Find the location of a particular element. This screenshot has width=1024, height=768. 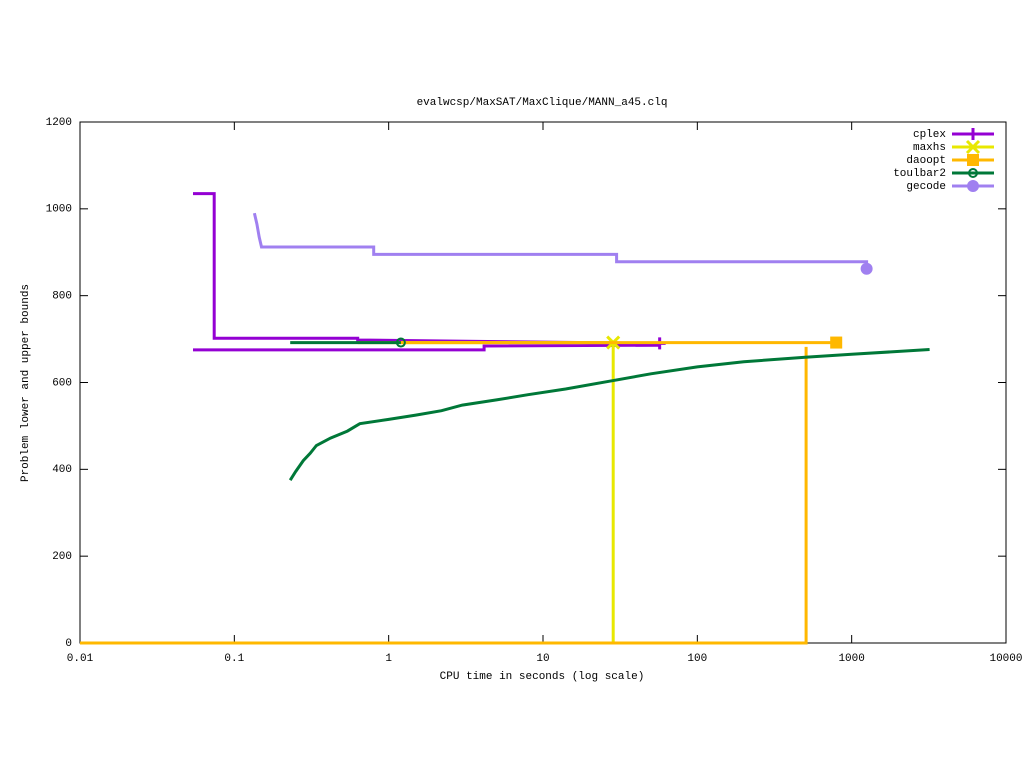

x-tick-label: 10 is located at coordinates (542, 659).